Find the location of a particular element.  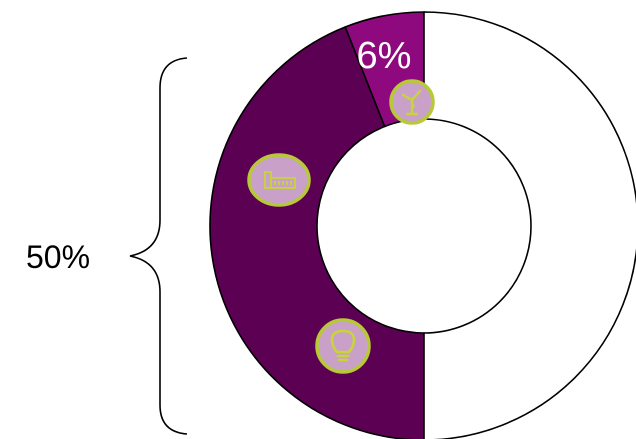

brace-bracket is located at coordinates (158, 246).